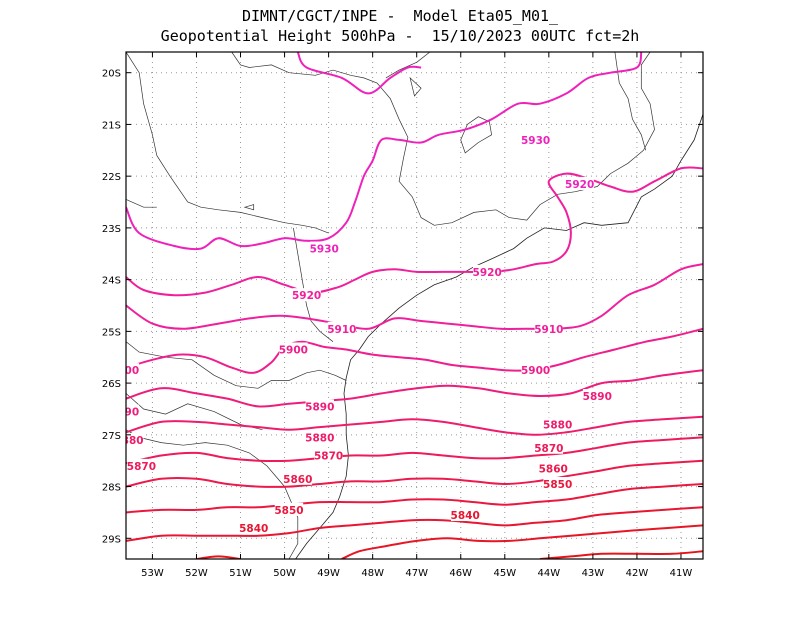  What do you see at coordinates (111, 332) in the screenshot?
I see `lat-tick-label: 25S` at bounding box center [111, 332].